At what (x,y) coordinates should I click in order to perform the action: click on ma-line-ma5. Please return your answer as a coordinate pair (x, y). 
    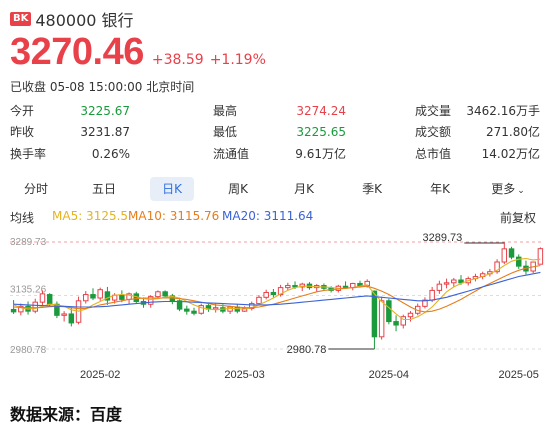
    Looking at the image, I should click on (277, 289).